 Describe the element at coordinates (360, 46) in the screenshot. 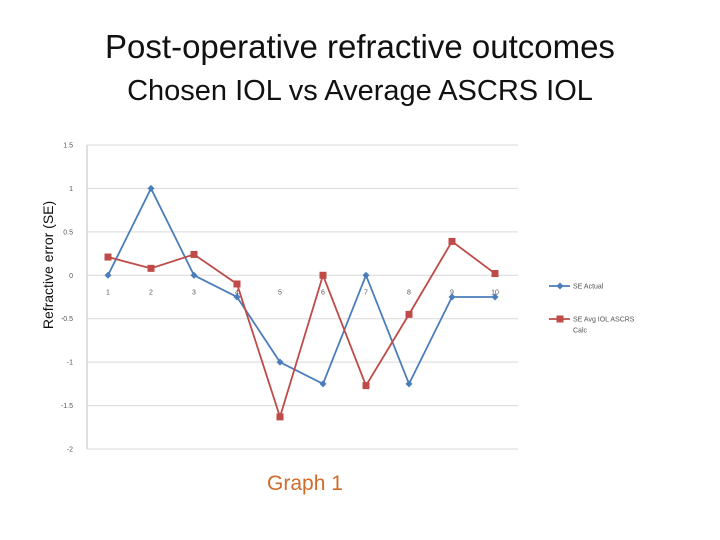

I see `slide-title: Post-operative refractive outcomes` at that location.